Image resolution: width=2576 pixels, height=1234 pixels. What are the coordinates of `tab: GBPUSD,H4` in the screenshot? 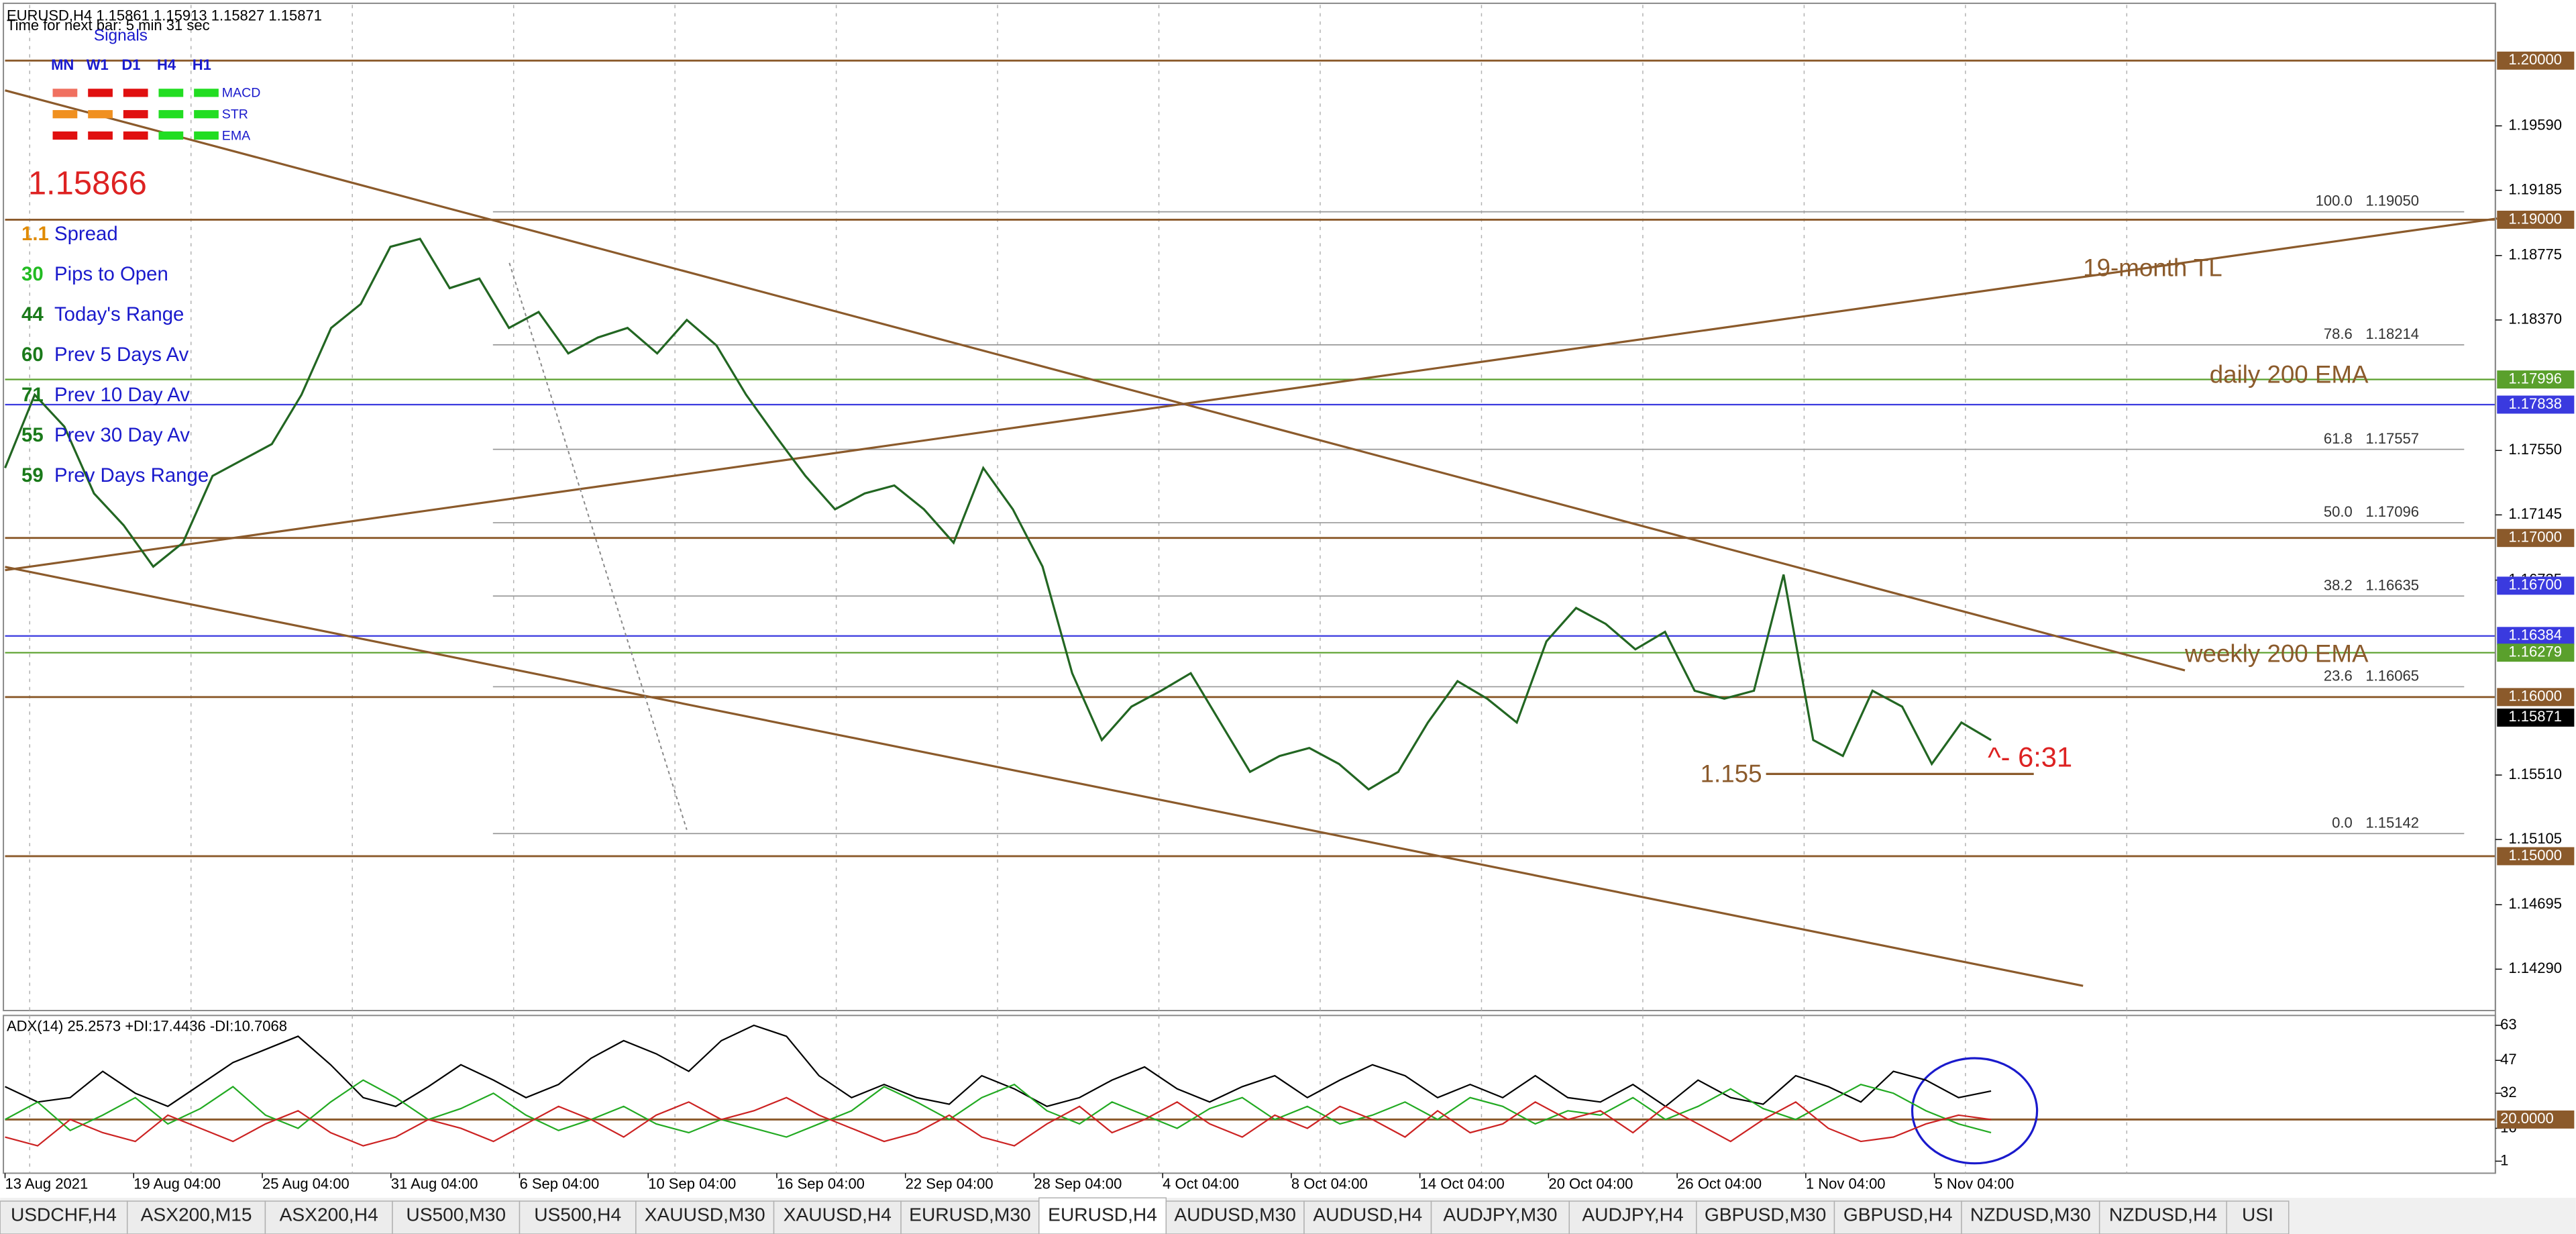 It's located at (1897, 1217).